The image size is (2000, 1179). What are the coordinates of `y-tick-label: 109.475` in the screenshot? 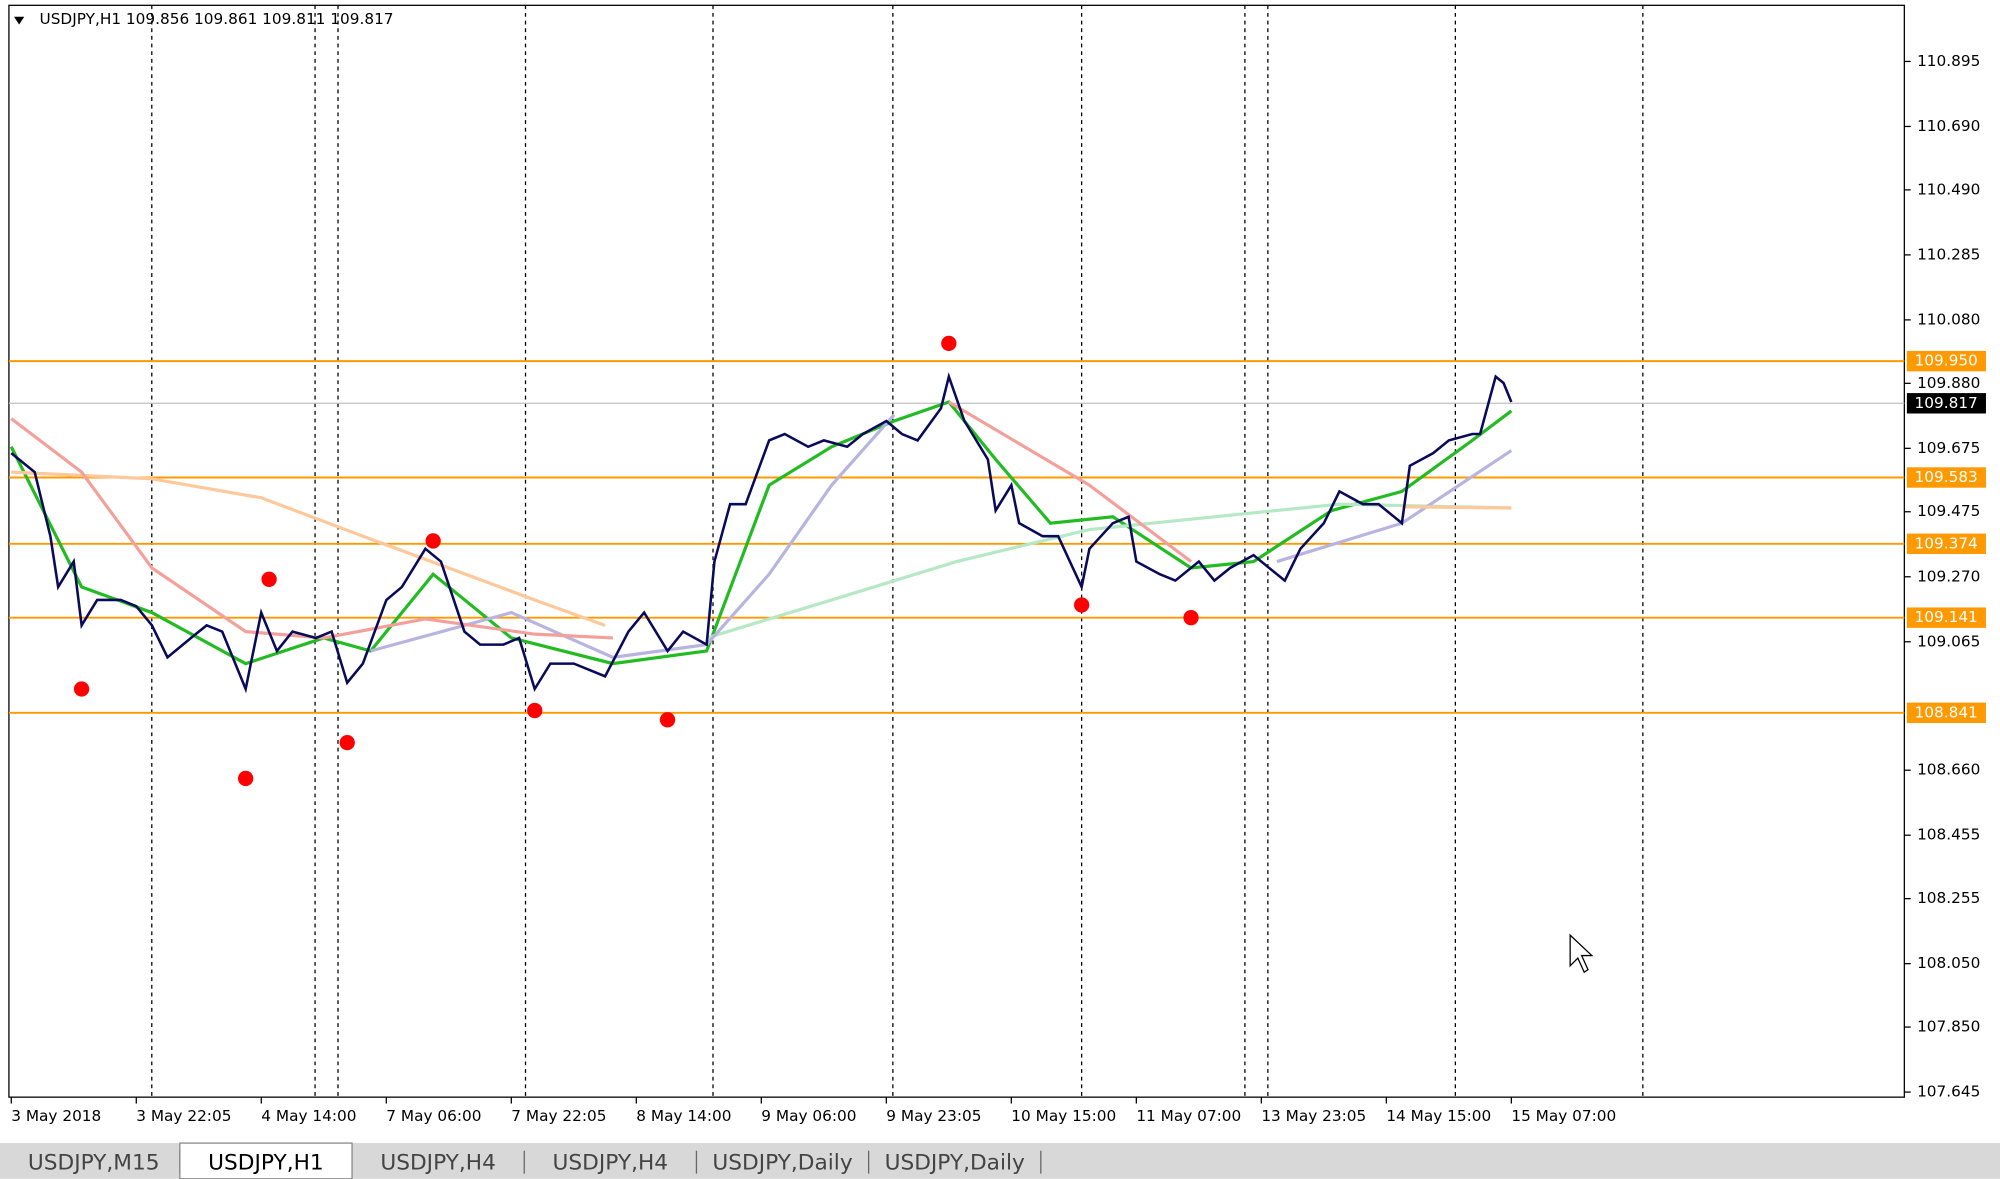 It's located at (1948, 511).